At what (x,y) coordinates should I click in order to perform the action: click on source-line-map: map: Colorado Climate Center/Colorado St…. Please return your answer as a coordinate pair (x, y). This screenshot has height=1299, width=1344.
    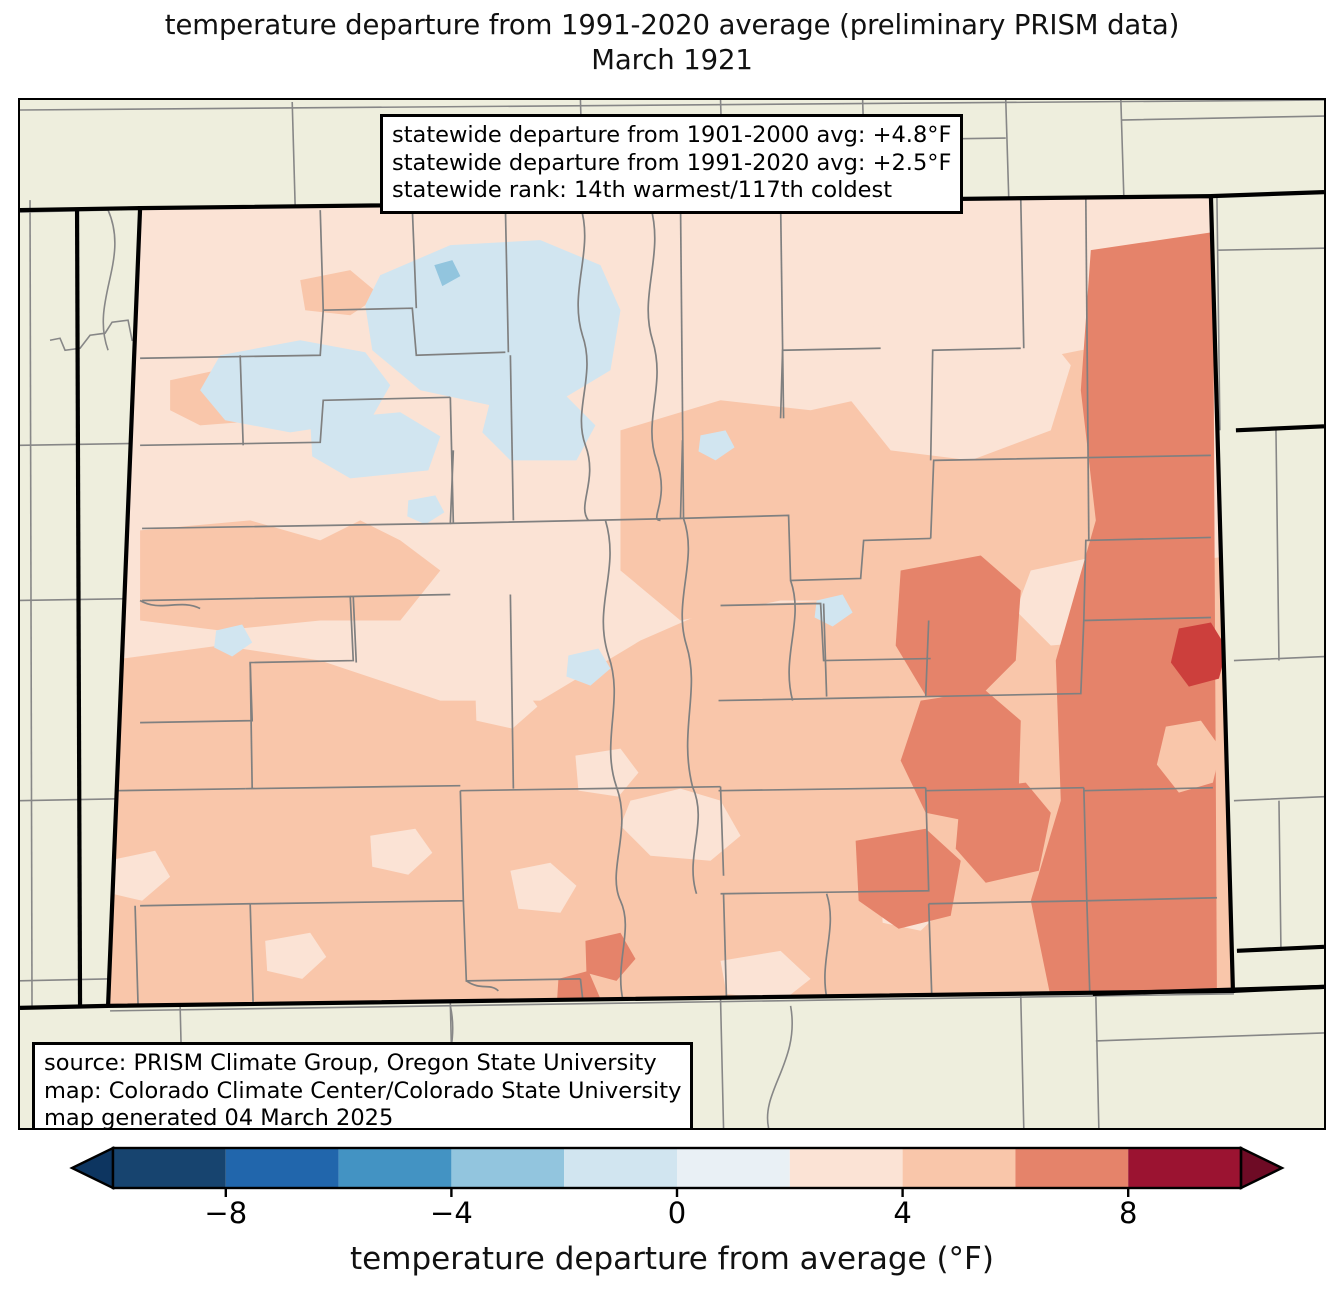
    Looking at the image, I should click on (363, 1090).